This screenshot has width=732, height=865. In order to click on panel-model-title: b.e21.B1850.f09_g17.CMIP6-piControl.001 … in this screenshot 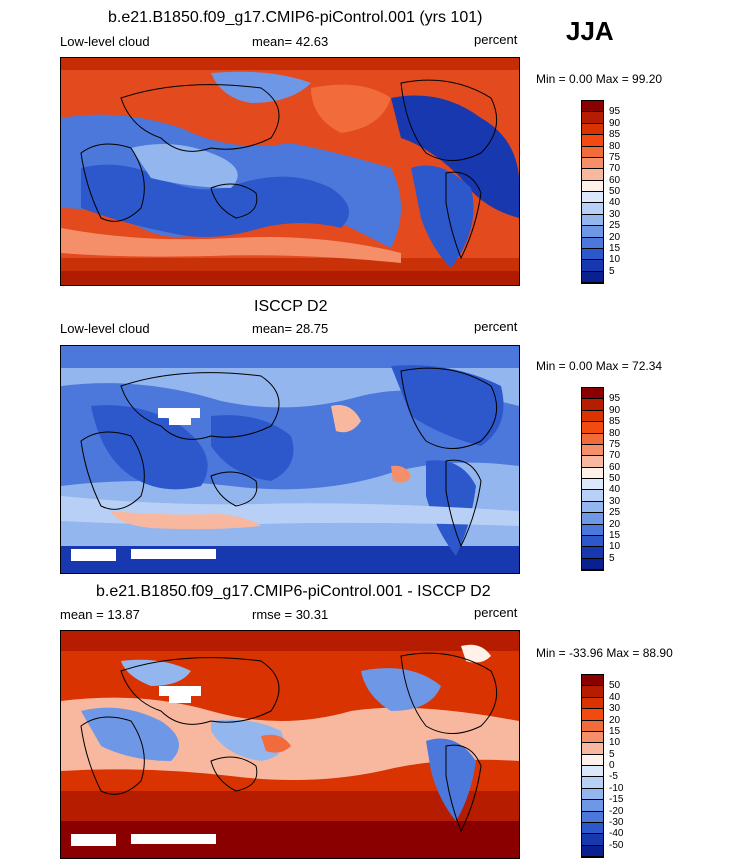, I will do `click(295, 17)`.